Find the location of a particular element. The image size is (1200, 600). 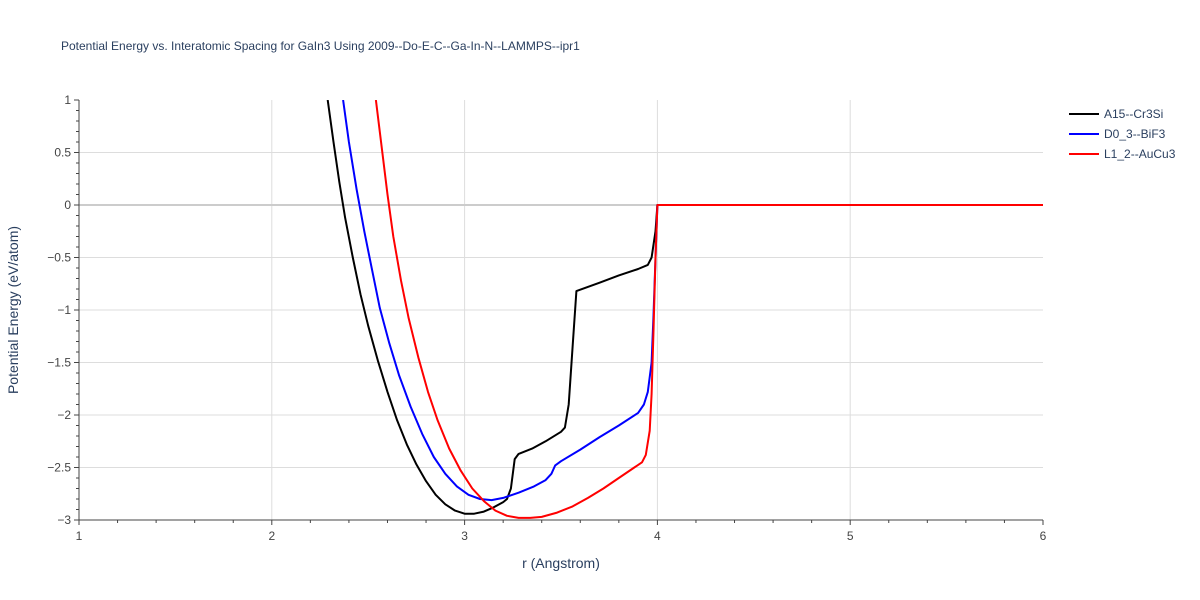

y-tick-label: 0 is located at coordinates (67, 205).